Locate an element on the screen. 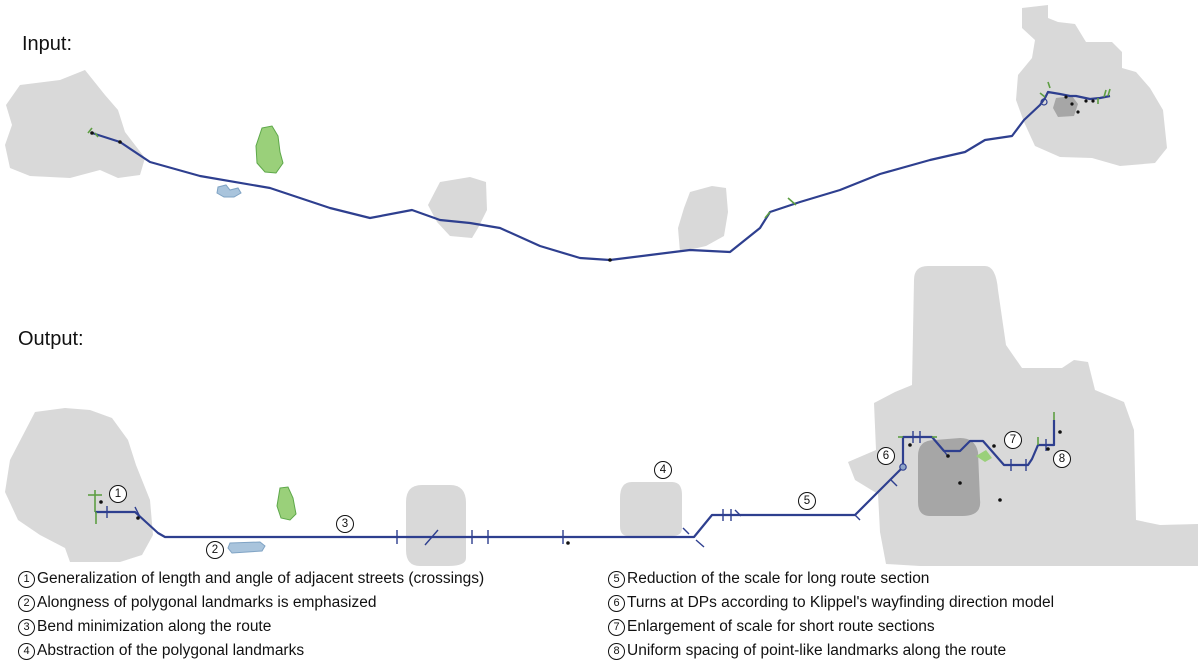  output-section-label: Output: is located at coordinates (51, 339).